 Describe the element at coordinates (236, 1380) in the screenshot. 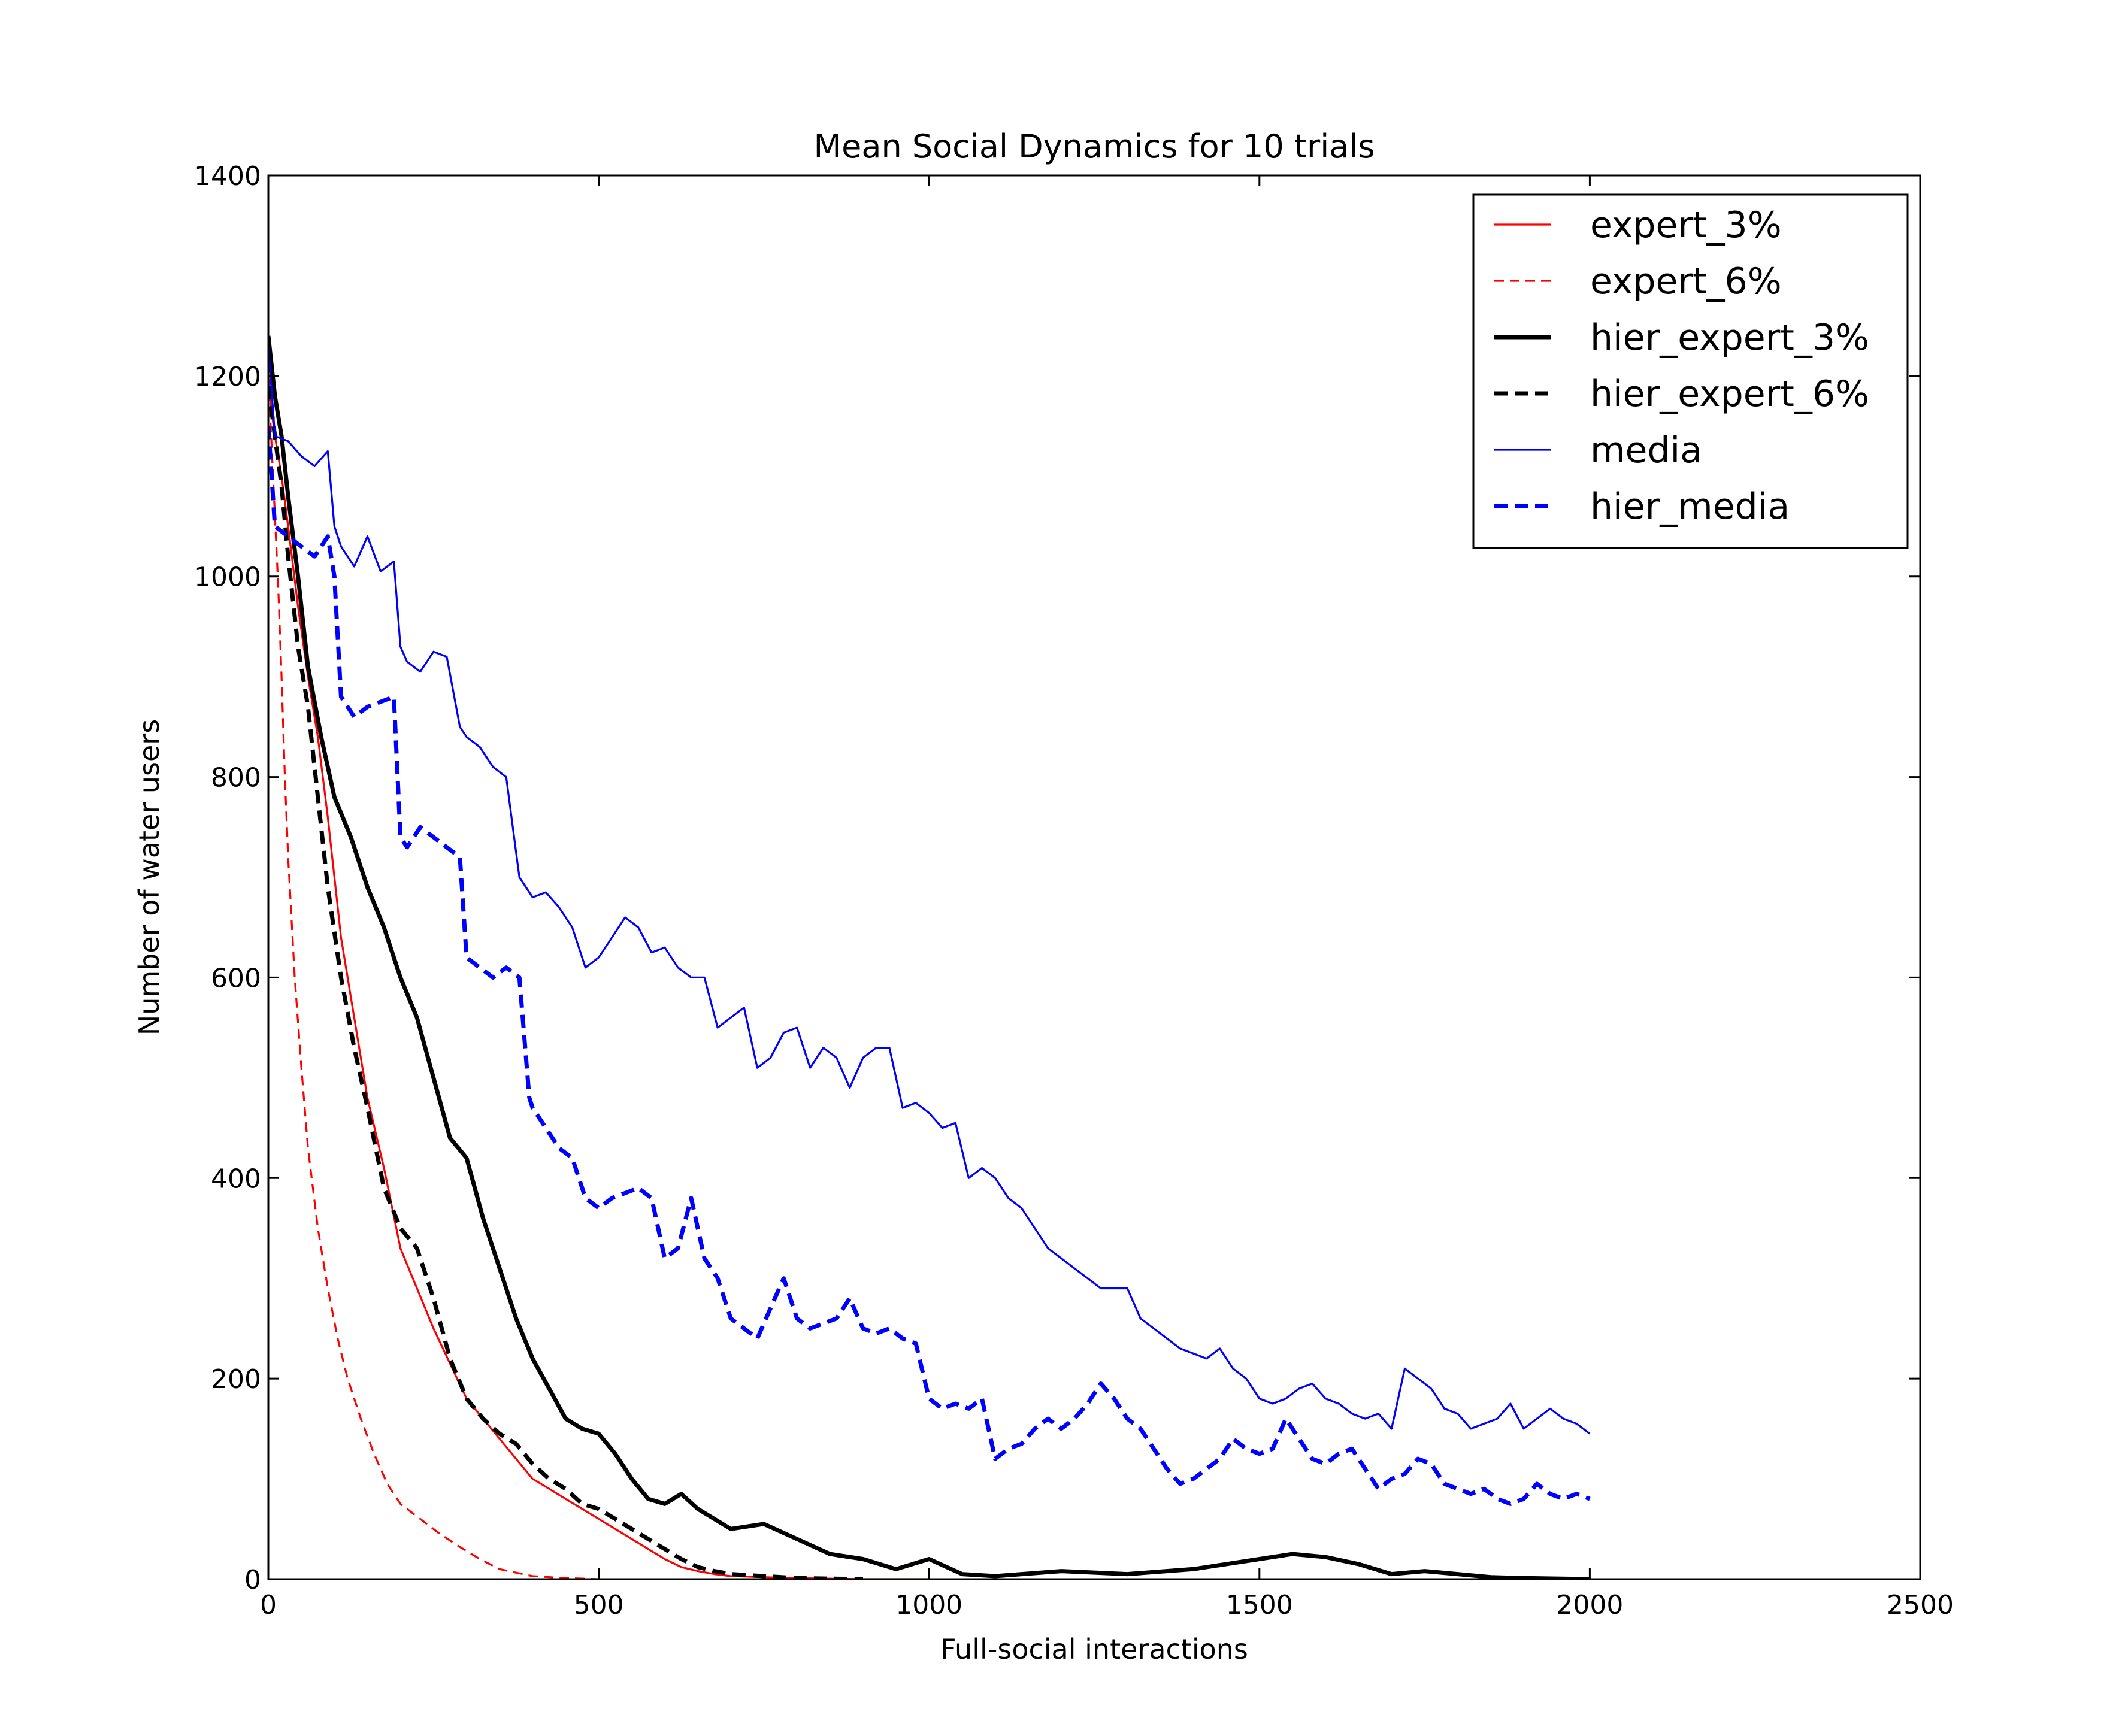

I see `y-tick-label: 200` at that location.